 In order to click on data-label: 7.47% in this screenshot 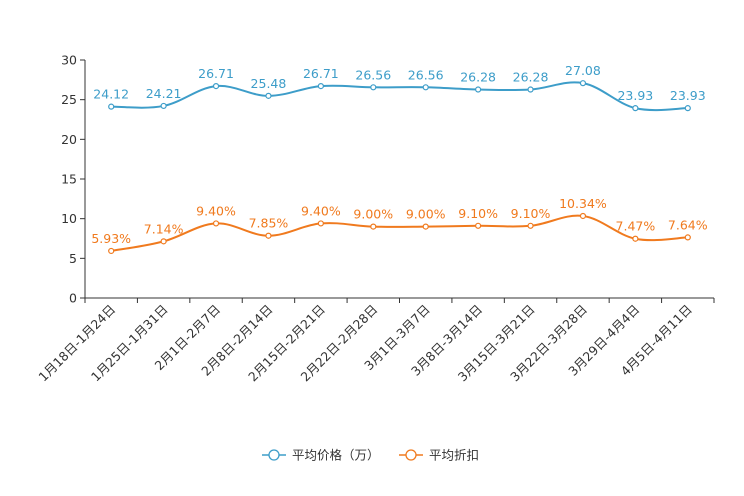, I will do `click(636, 226)`.